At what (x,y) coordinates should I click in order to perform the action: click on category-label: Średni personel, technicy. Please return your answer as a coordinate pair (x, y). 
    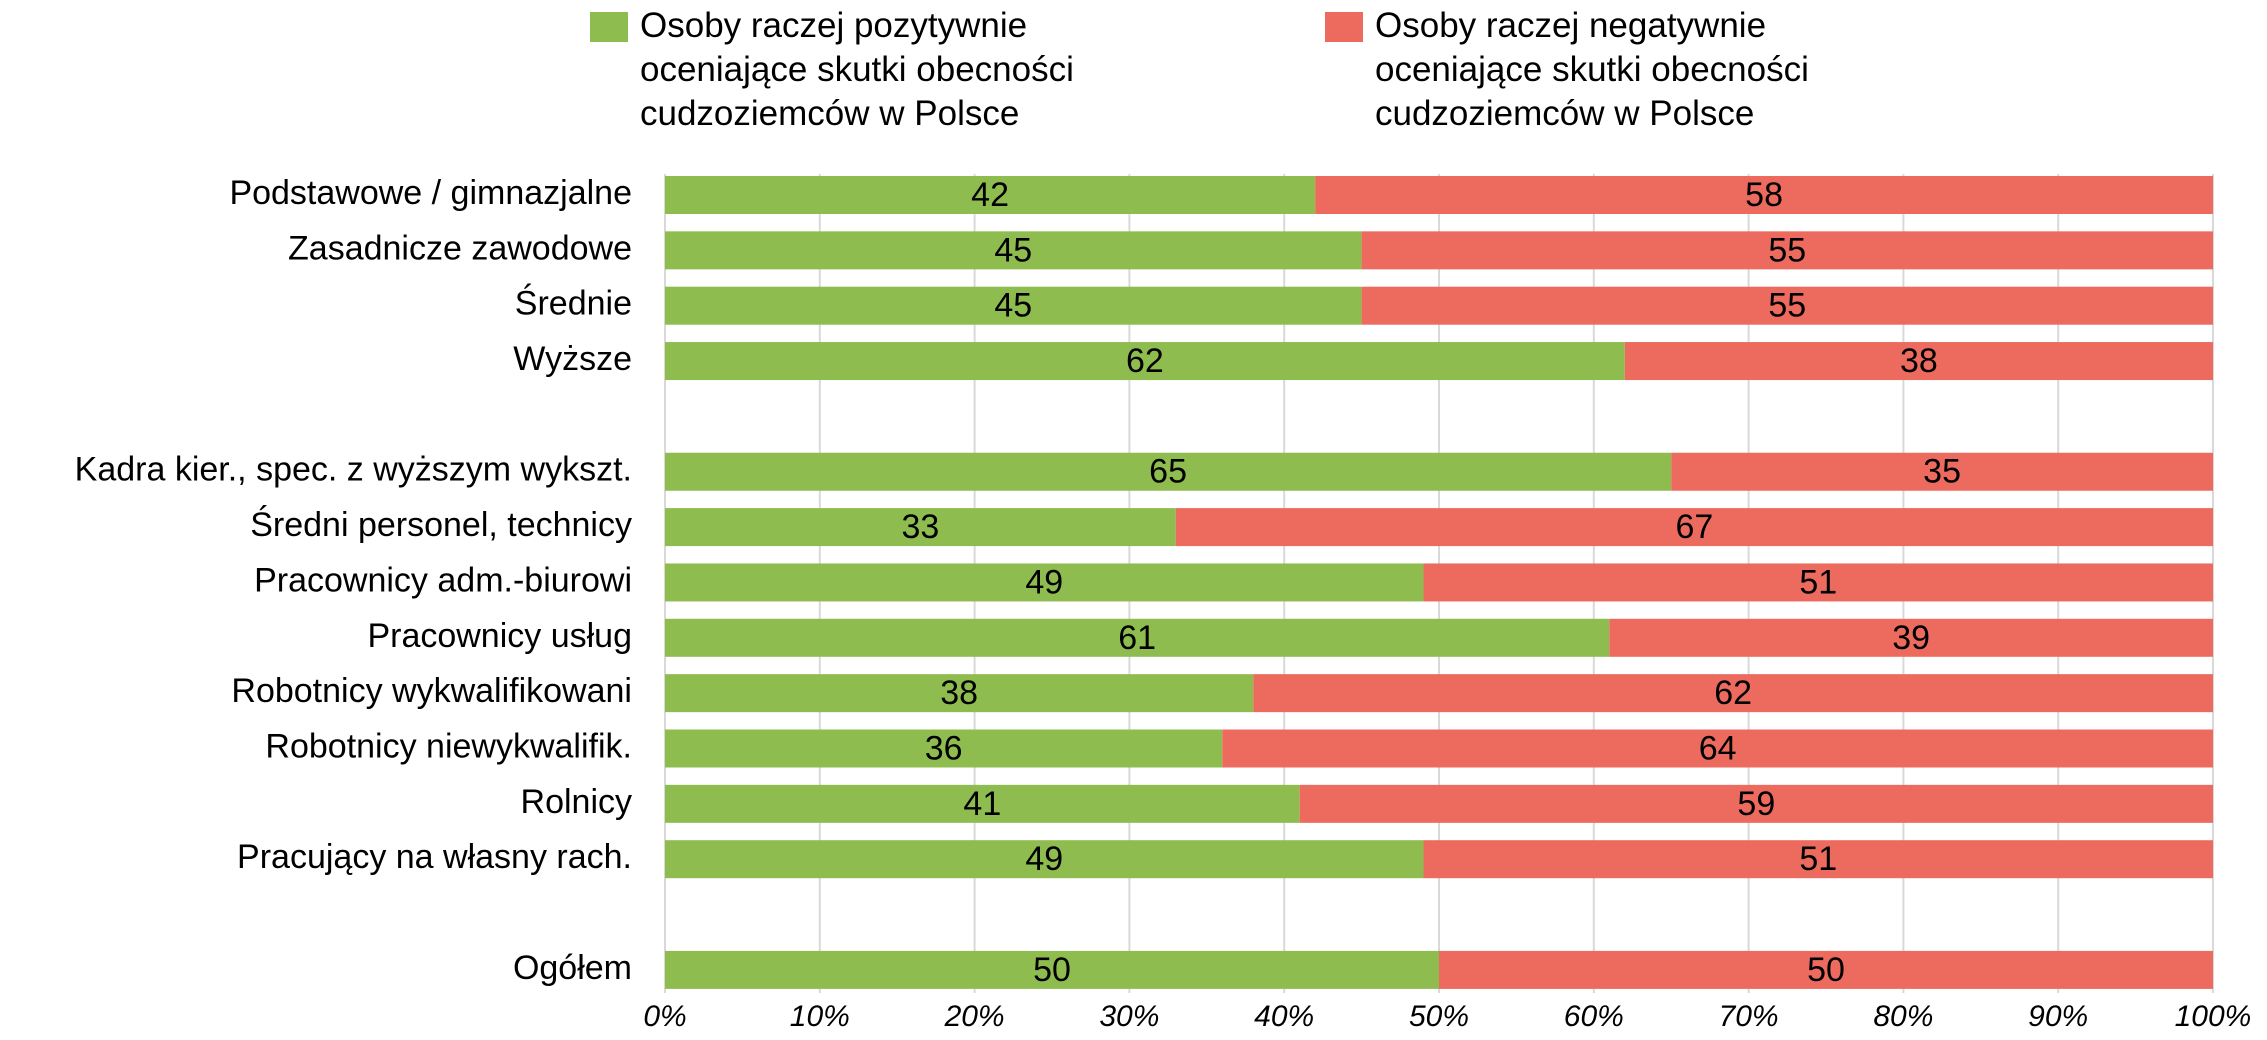
    Looking at the image, I should click on (441, 524).